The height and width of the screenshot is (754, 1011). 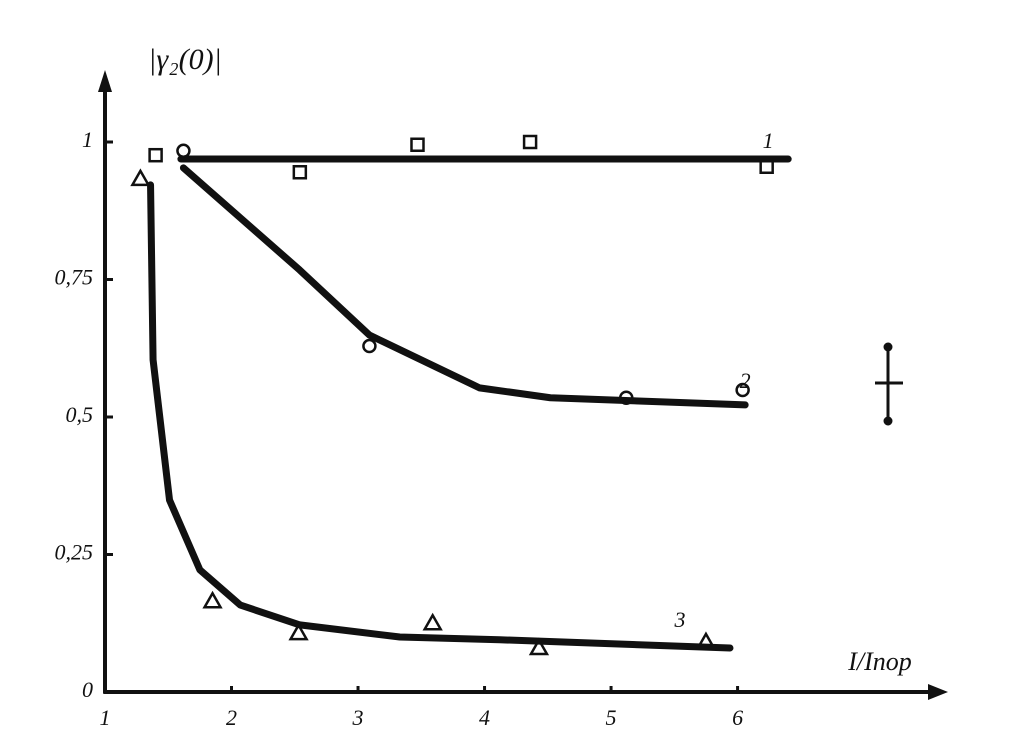 What do you see at coordinates (737, 717) in the screenshot?
I see `x-tick-label: 6` at bounding box center [737, 717].